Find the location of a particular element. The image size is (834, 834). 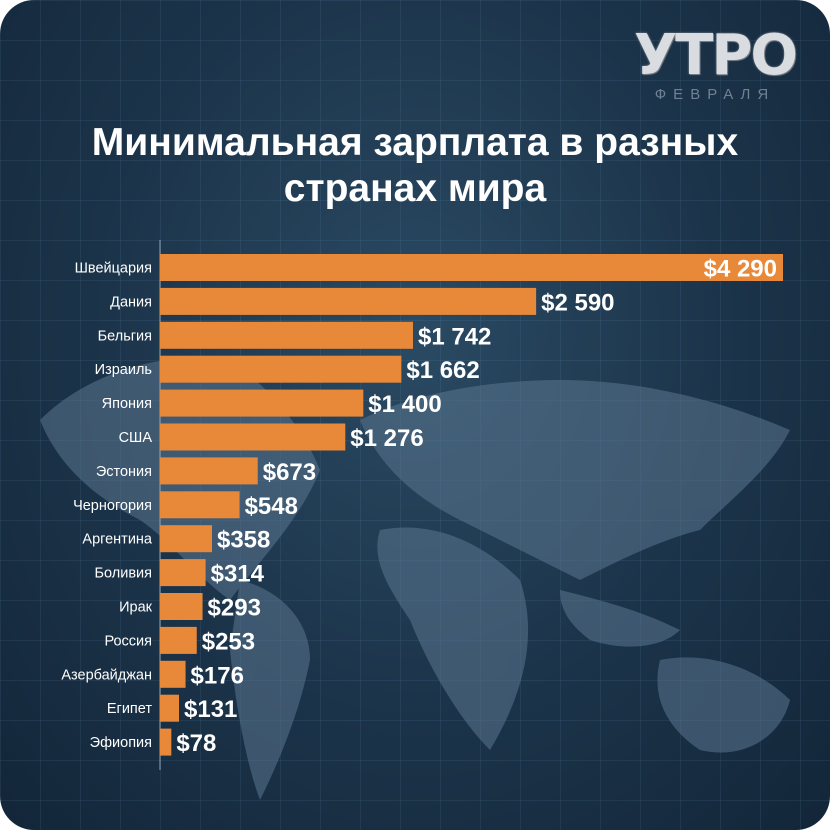

value-label: $673 is located at coordinates (289, 472).